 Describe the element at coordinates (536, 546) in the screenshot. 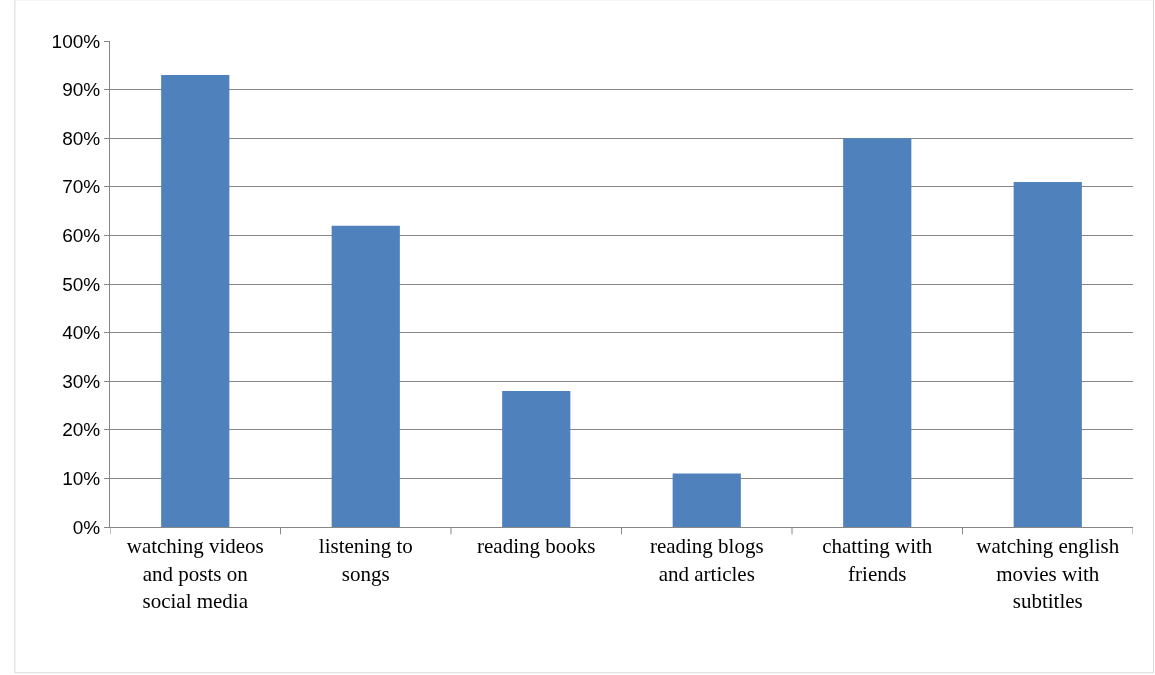

I see `x-tick-label: reading books` at that location.